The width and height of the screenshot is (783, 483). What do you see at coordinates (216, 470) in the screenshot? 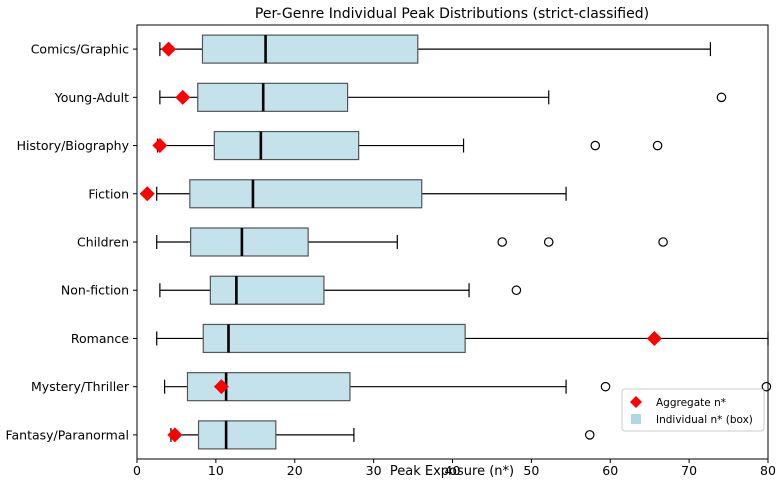
I see `x-tick-label: 10` at bounding box center [216, 470].